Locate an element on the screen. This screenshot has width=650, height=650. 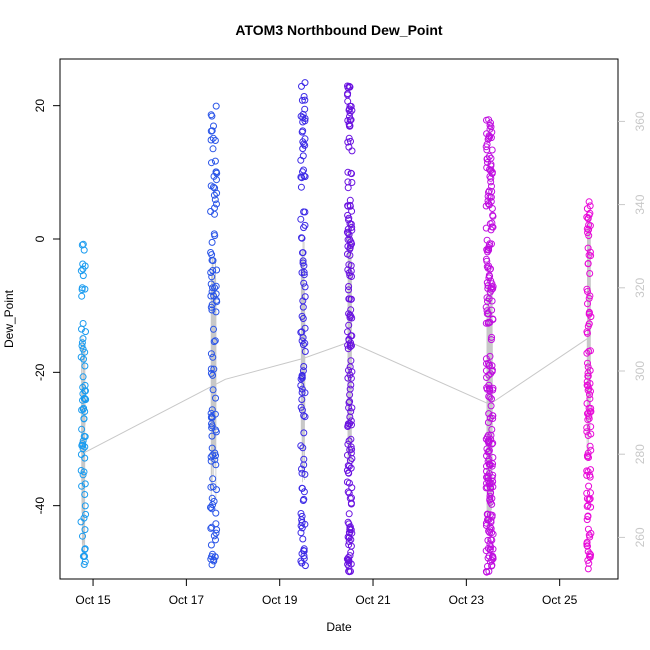
y-tick-label: -40 is located at coordinates (40, 506).